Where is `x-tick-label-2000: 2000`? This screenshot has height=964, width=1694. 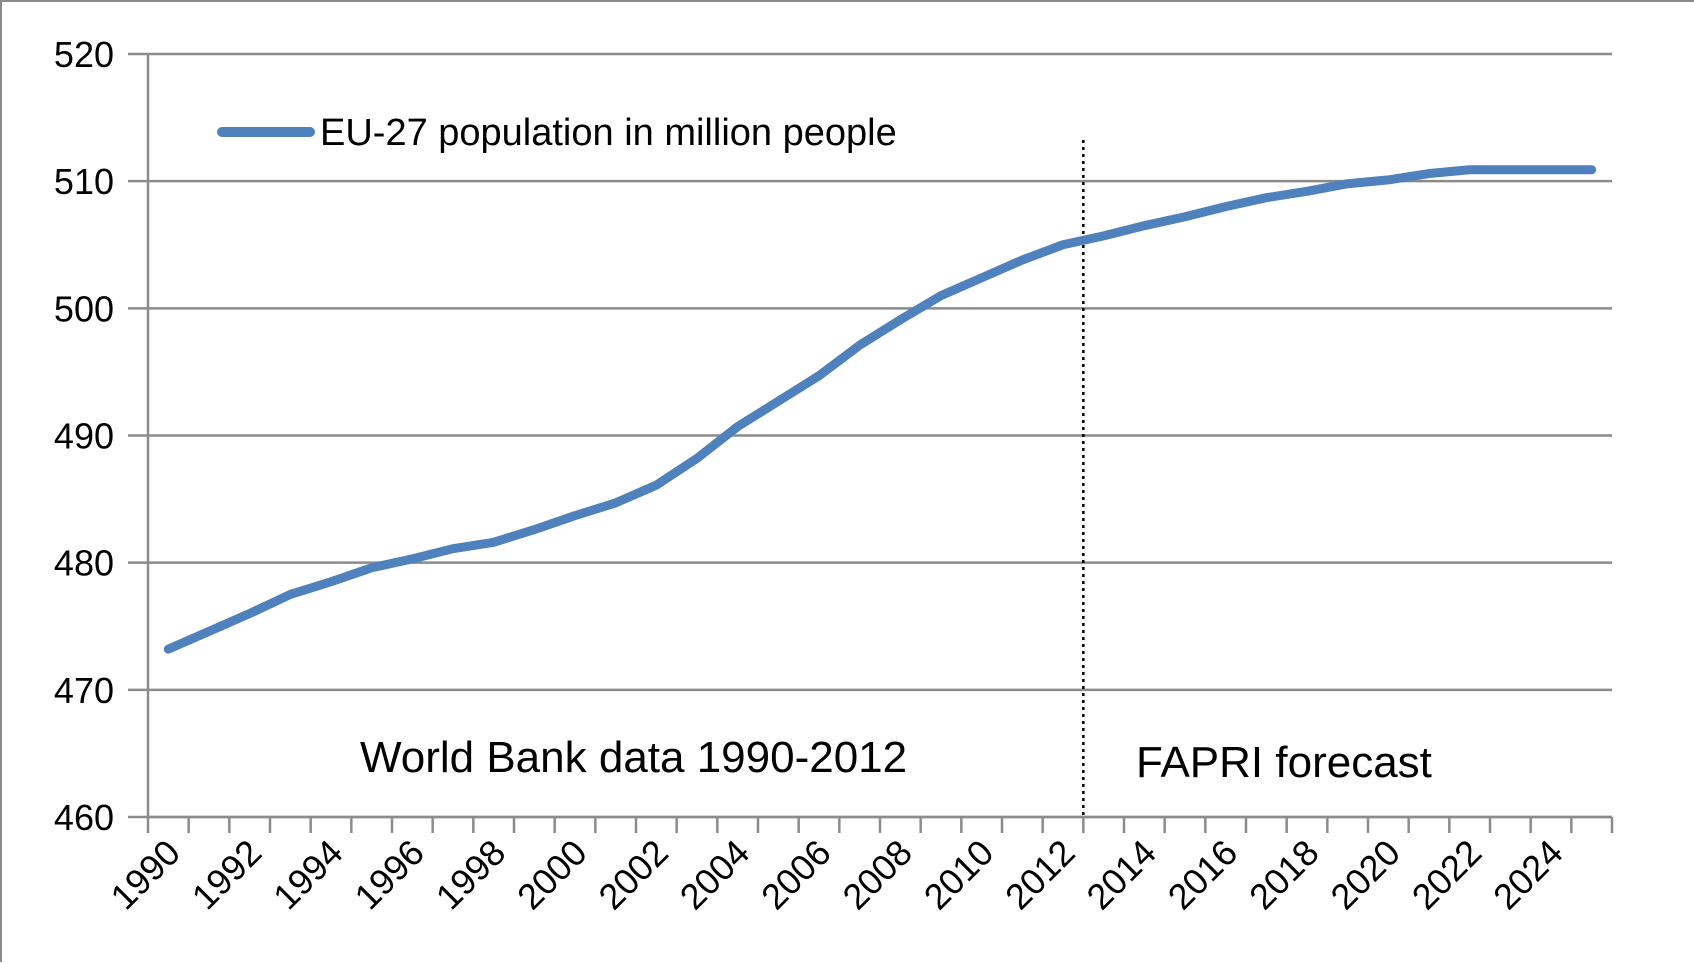
x-tick-label-2000: 2000 is located at coordinates (552, 875).